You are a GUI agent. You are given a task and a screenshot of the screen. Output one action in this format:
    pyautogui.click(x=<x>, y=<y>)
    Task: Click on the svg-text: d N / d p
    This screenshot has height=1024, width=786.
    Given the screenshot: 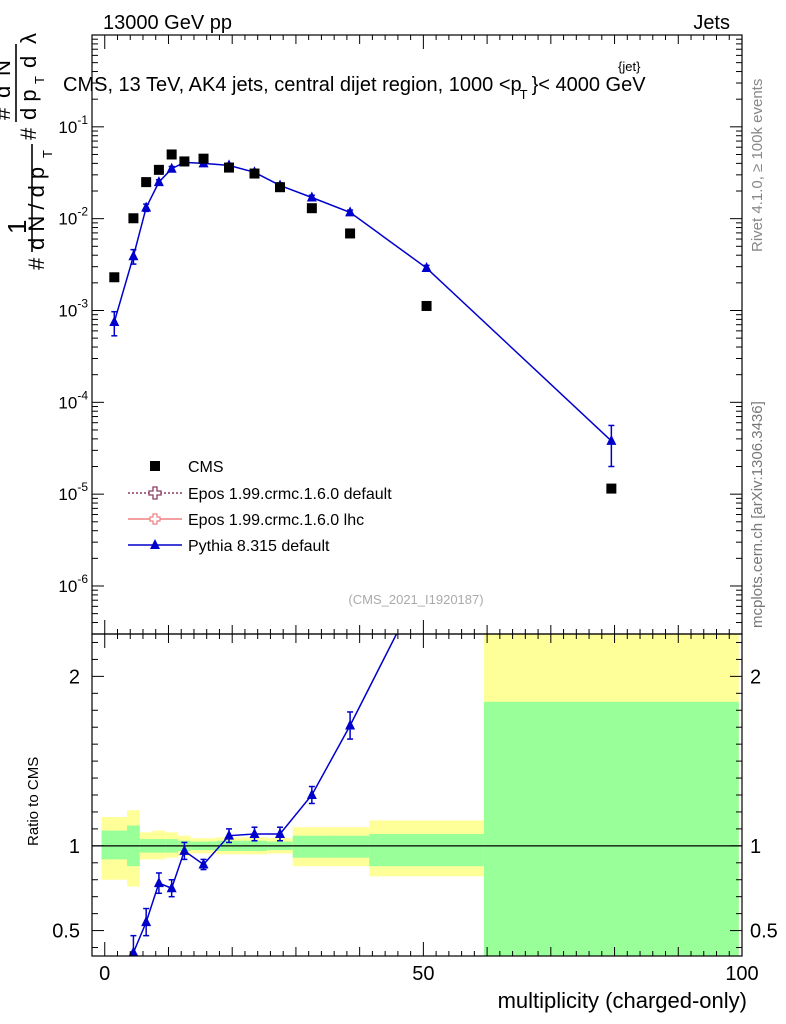 What is the action you would take?
    pyautogui.click(x=36, y=208)
    